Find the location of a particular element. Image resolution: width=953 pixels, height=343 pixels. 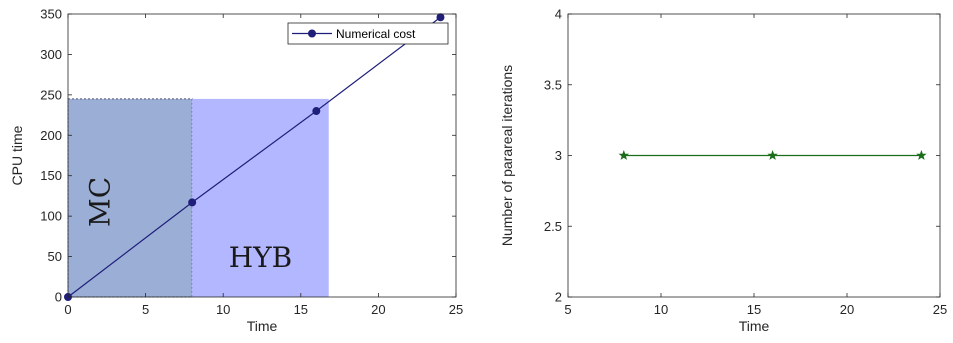

y-axis-label: CPU time is located at coordinates (17, 155).